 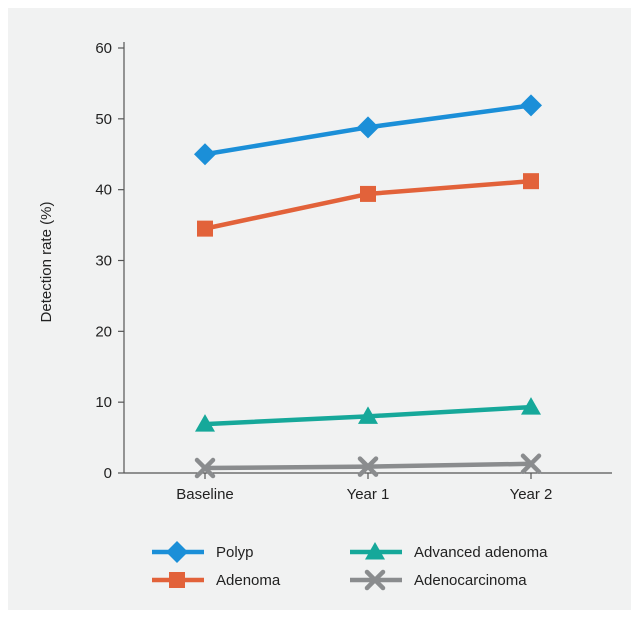 What do you see at coordinates (470, 580) in the screenshot?
I see `legend-label: Adenocarcinoma` at bounding box center [470, 580].